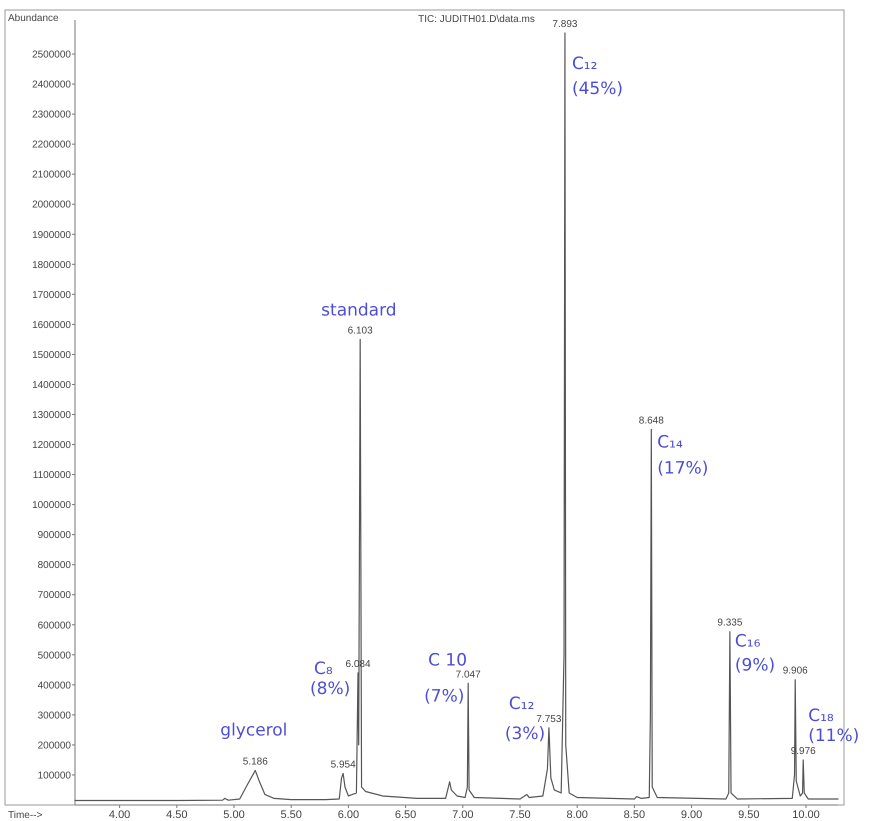  I want to click on x-tick-label: 6.00, so click(349, 815).